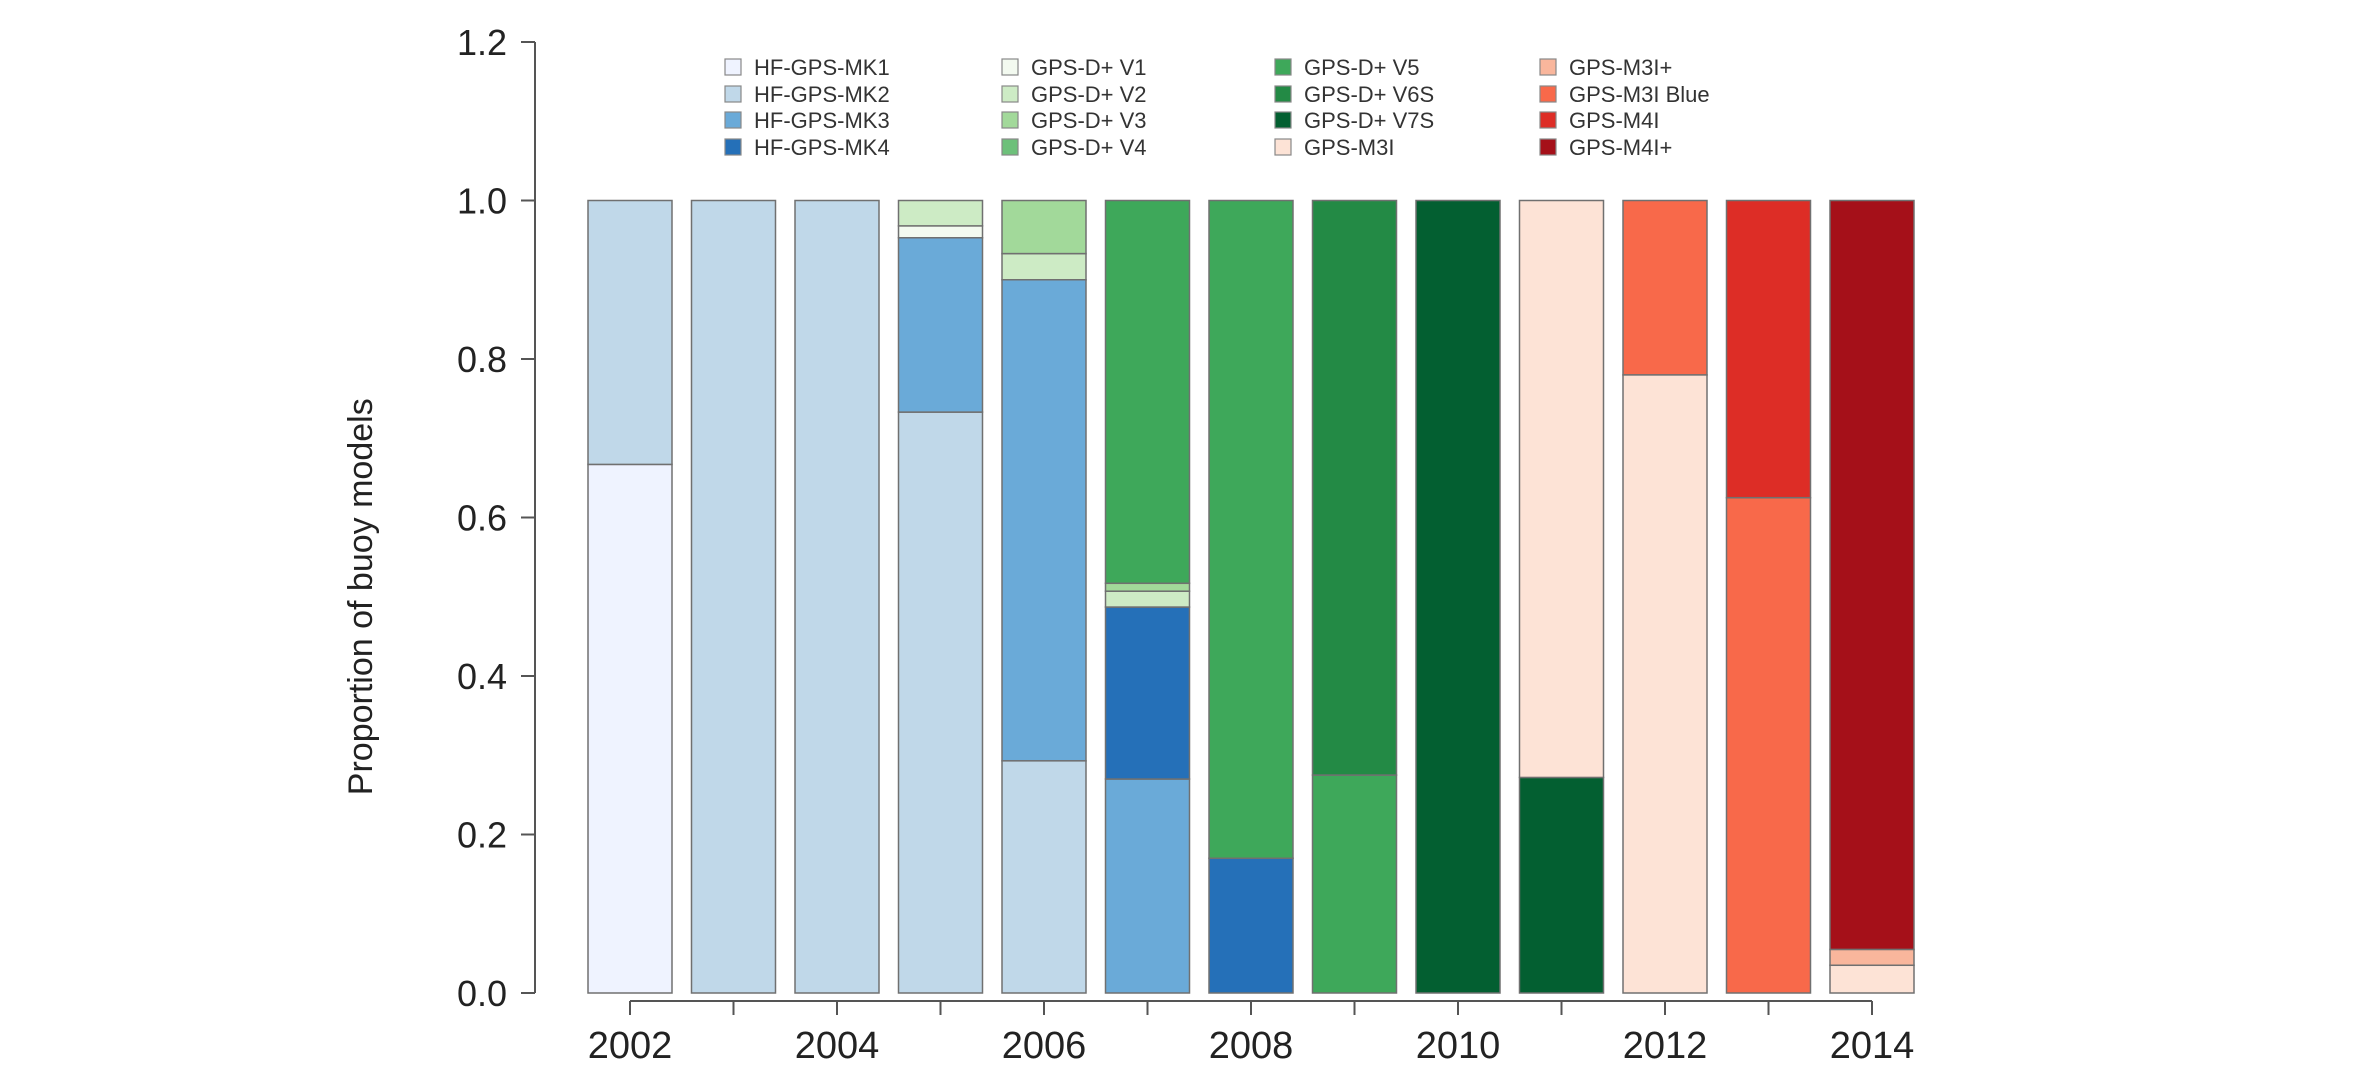 The height and width of the screenshot is (1082, 2369). What do you see at coordinates (822, 94) in the screenshot?
I see `legend-label: HF-GPS-MK2` at bounding box center [822, 94].